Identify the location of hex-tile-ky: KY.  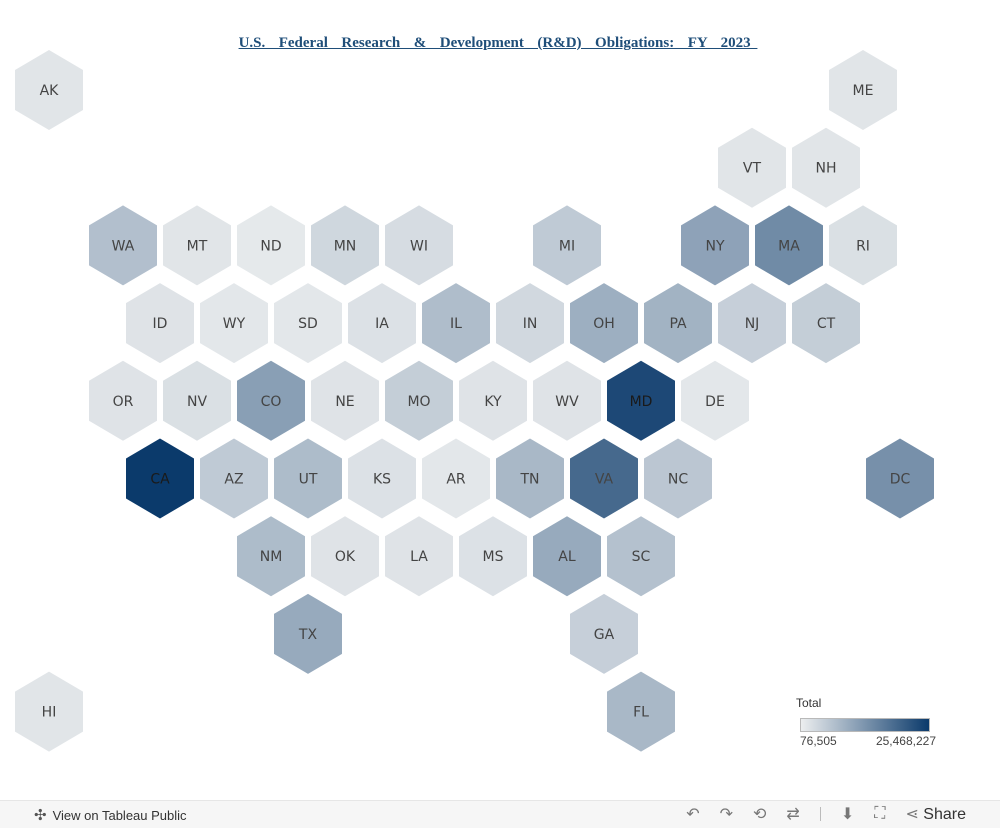
(493, 400).